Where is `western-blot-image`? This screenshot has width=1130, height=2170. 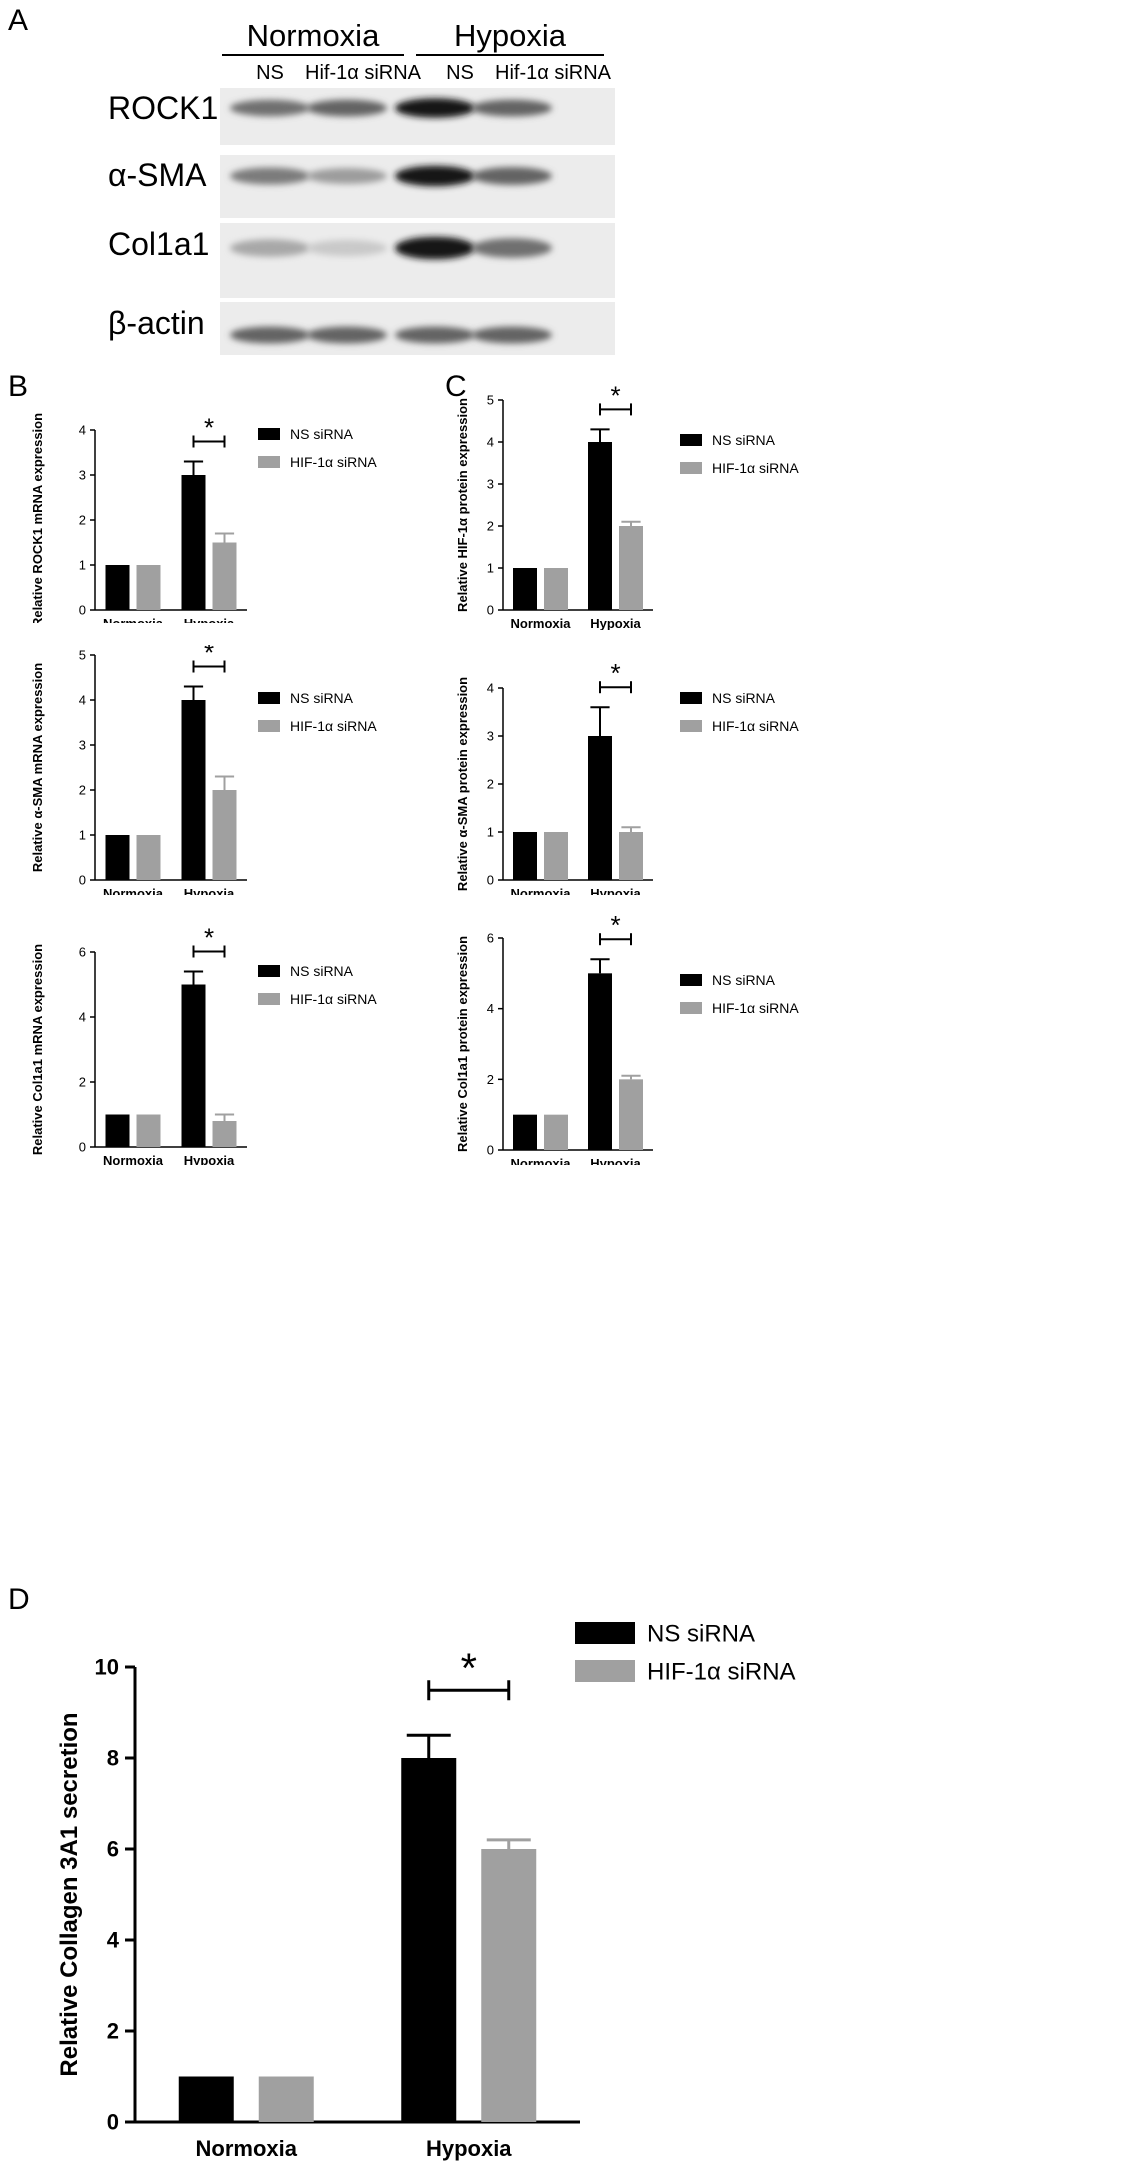 western-blot-image is located at coordinates (417, 221).